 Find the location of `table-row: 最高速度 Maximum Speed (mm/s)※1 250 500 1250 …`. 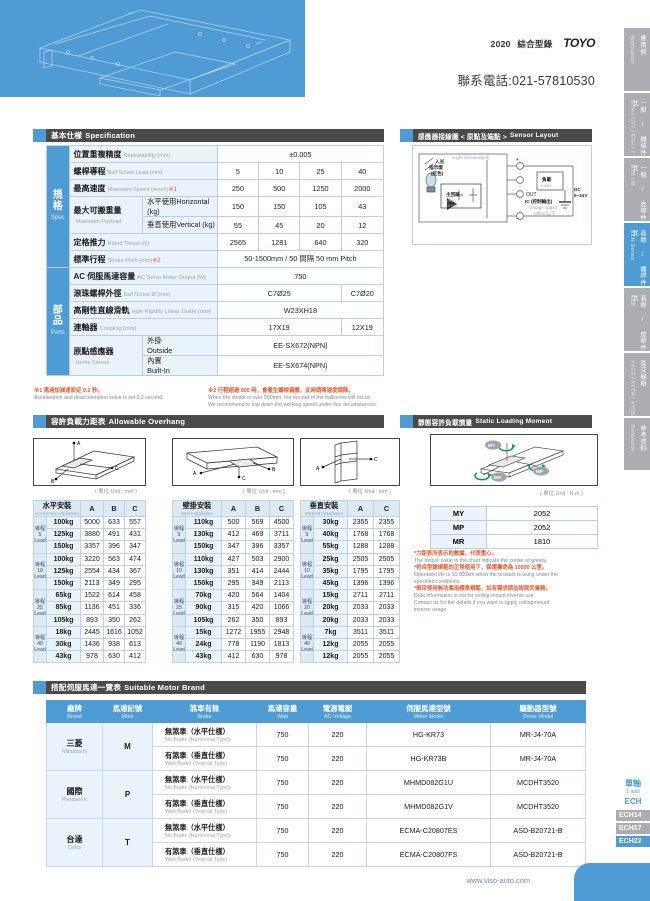

table-row: 最高速度 Maximum Speed (mm/s)※1 250 500 1250 … is located at coordinates (216, 188).